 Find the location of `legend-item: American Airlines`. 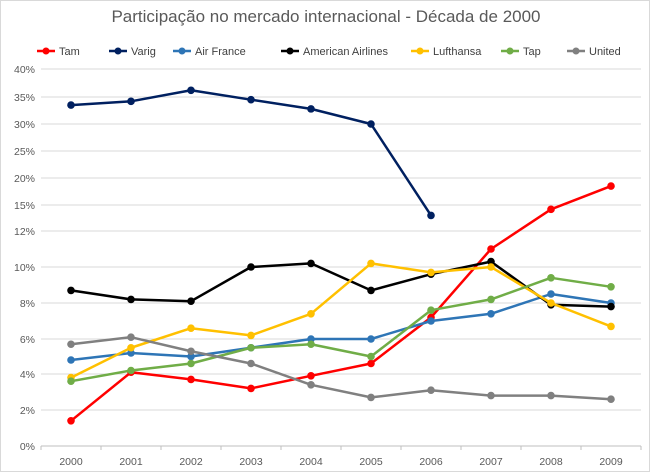

legend-item: American Airlines is located at coordinates (334, 52).